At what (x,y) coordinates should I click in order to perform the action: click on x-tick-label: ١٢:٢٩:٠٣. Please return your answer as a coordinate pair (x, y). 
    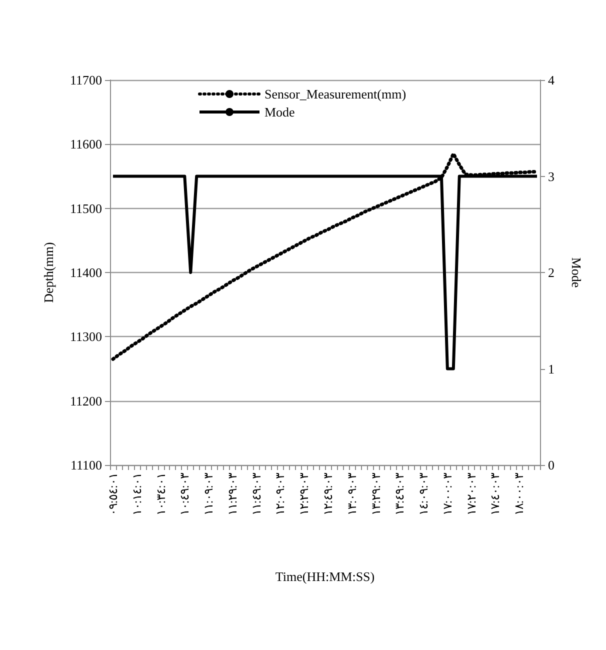
    Looking at the image, I should click on (304, 494).